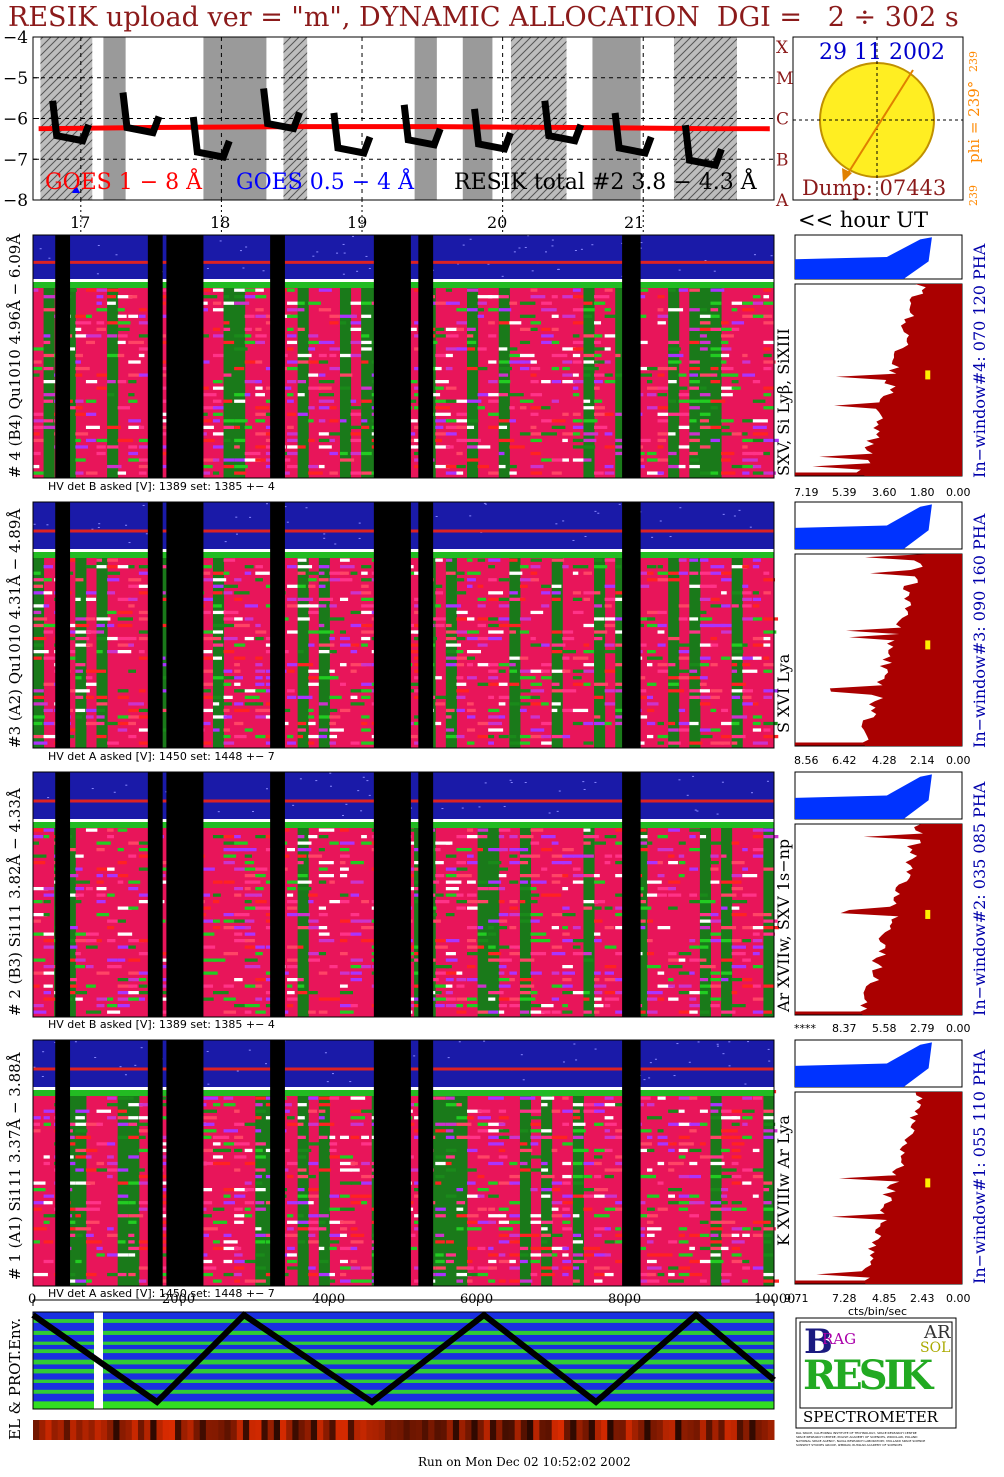  What do you see at coordinates (874, 188) in the screenshot?
I see `sun-dump: Dump: 07443` at bounding box center [874, 188].